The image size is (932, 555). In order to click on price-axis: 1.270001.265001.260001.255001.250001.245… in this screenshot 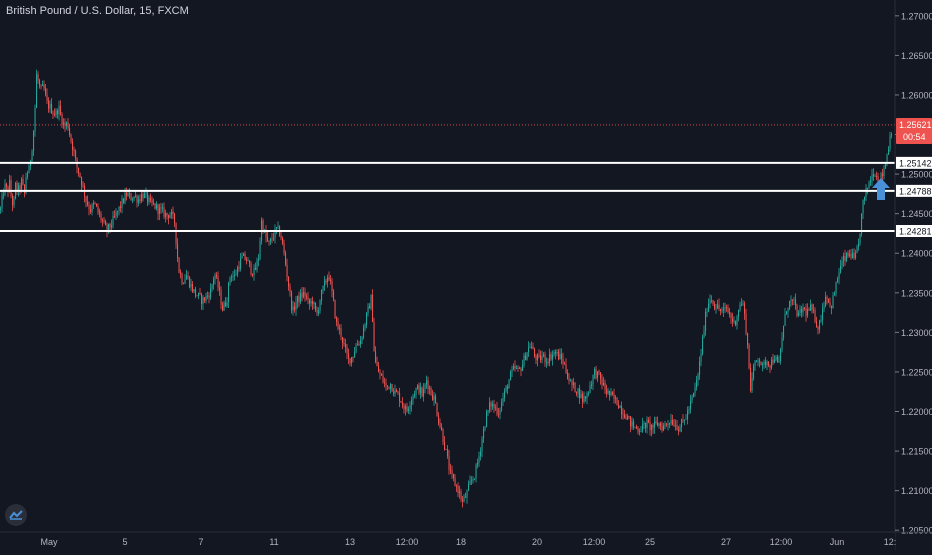, I will do `click(913, 275)`.